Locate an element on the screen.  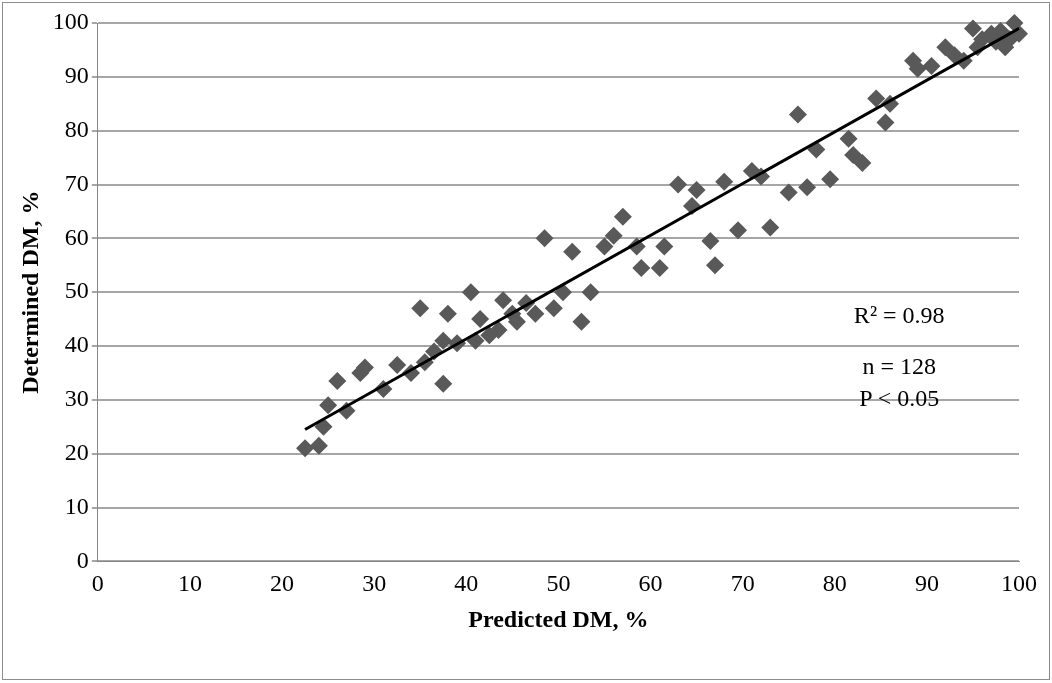
x-tick-label: 60 is located at coordinates (650, 583).